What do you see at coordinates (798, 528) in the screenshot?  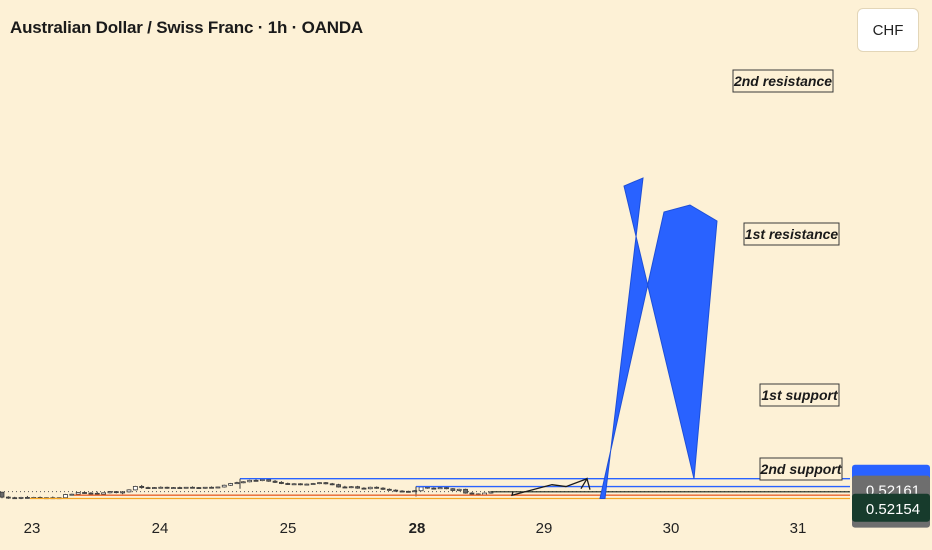 I see `x-tick-label: 31` at bounding box center [798, 528].